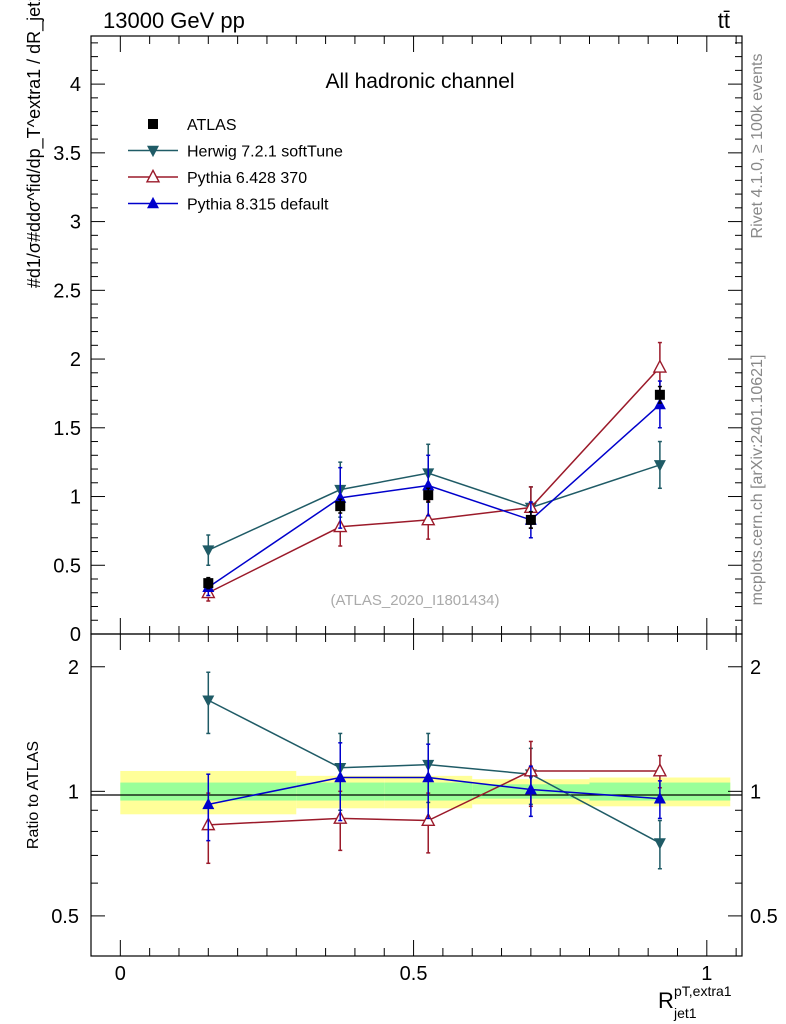 The image size is (786, 1024). Describe the element at coordinates (414, 600) in the screenshot. I see `analysis-label: (ATLAS_2020_I1801434)` at that location.